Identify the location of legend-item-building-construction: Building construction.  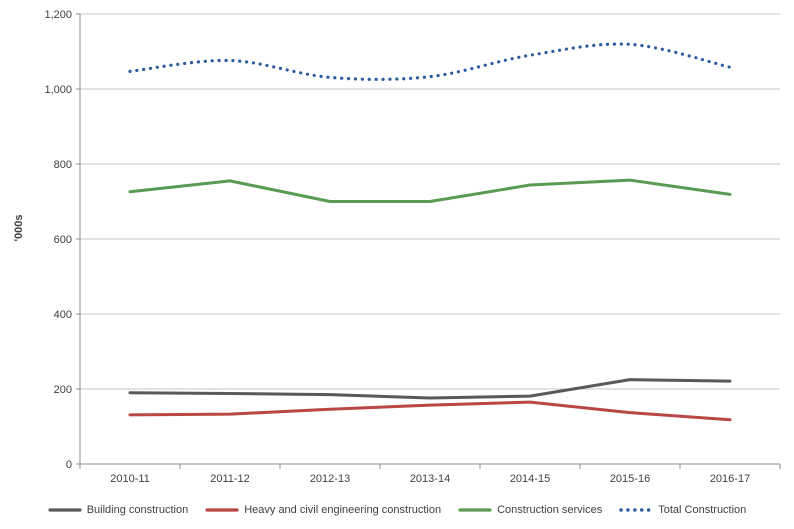
(118, 510).